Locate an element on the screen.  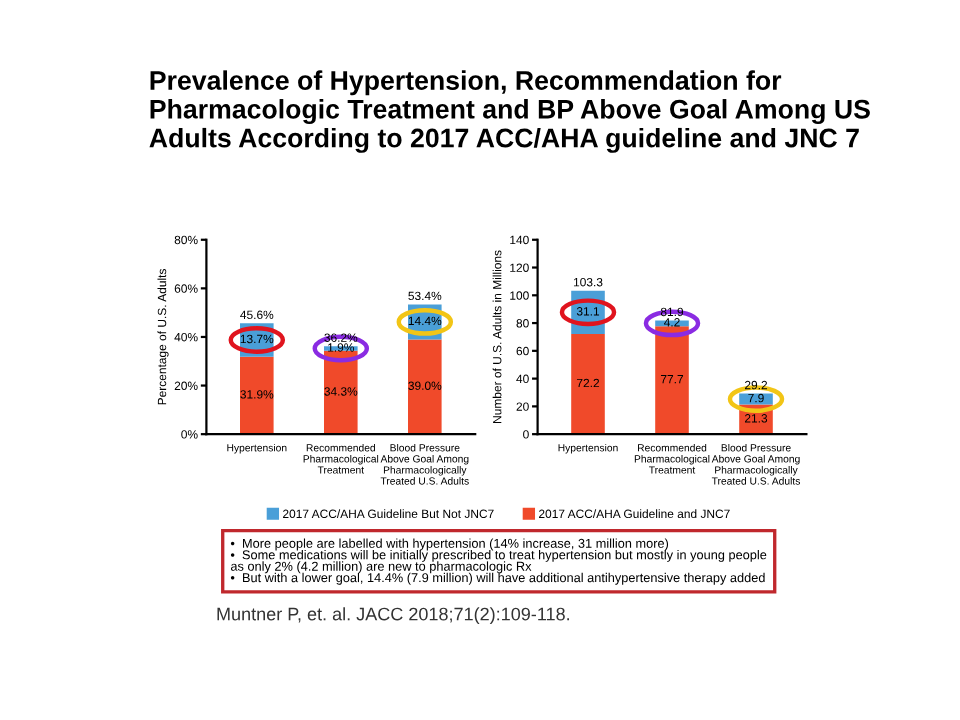
text: Muntner P, et. al. JACC 2018;71(2):109-118. is located at coordinates (393, 616).